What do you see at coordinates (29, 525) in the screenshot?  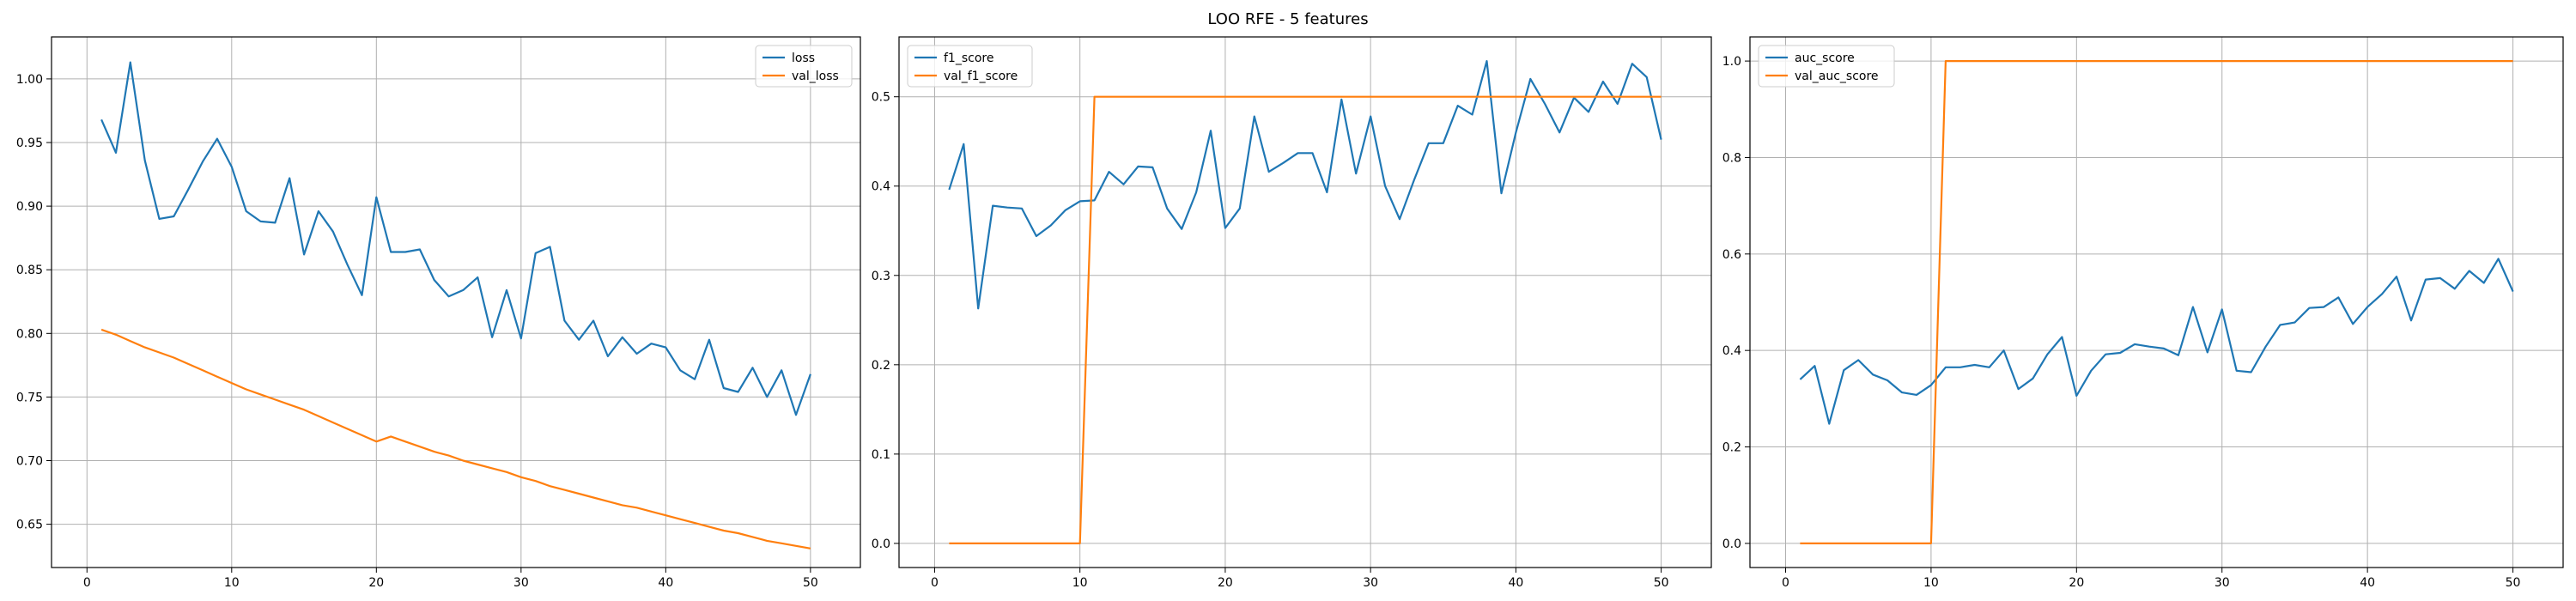 I see `y-tick-label: 0.65` at bounding box center [29, 525].